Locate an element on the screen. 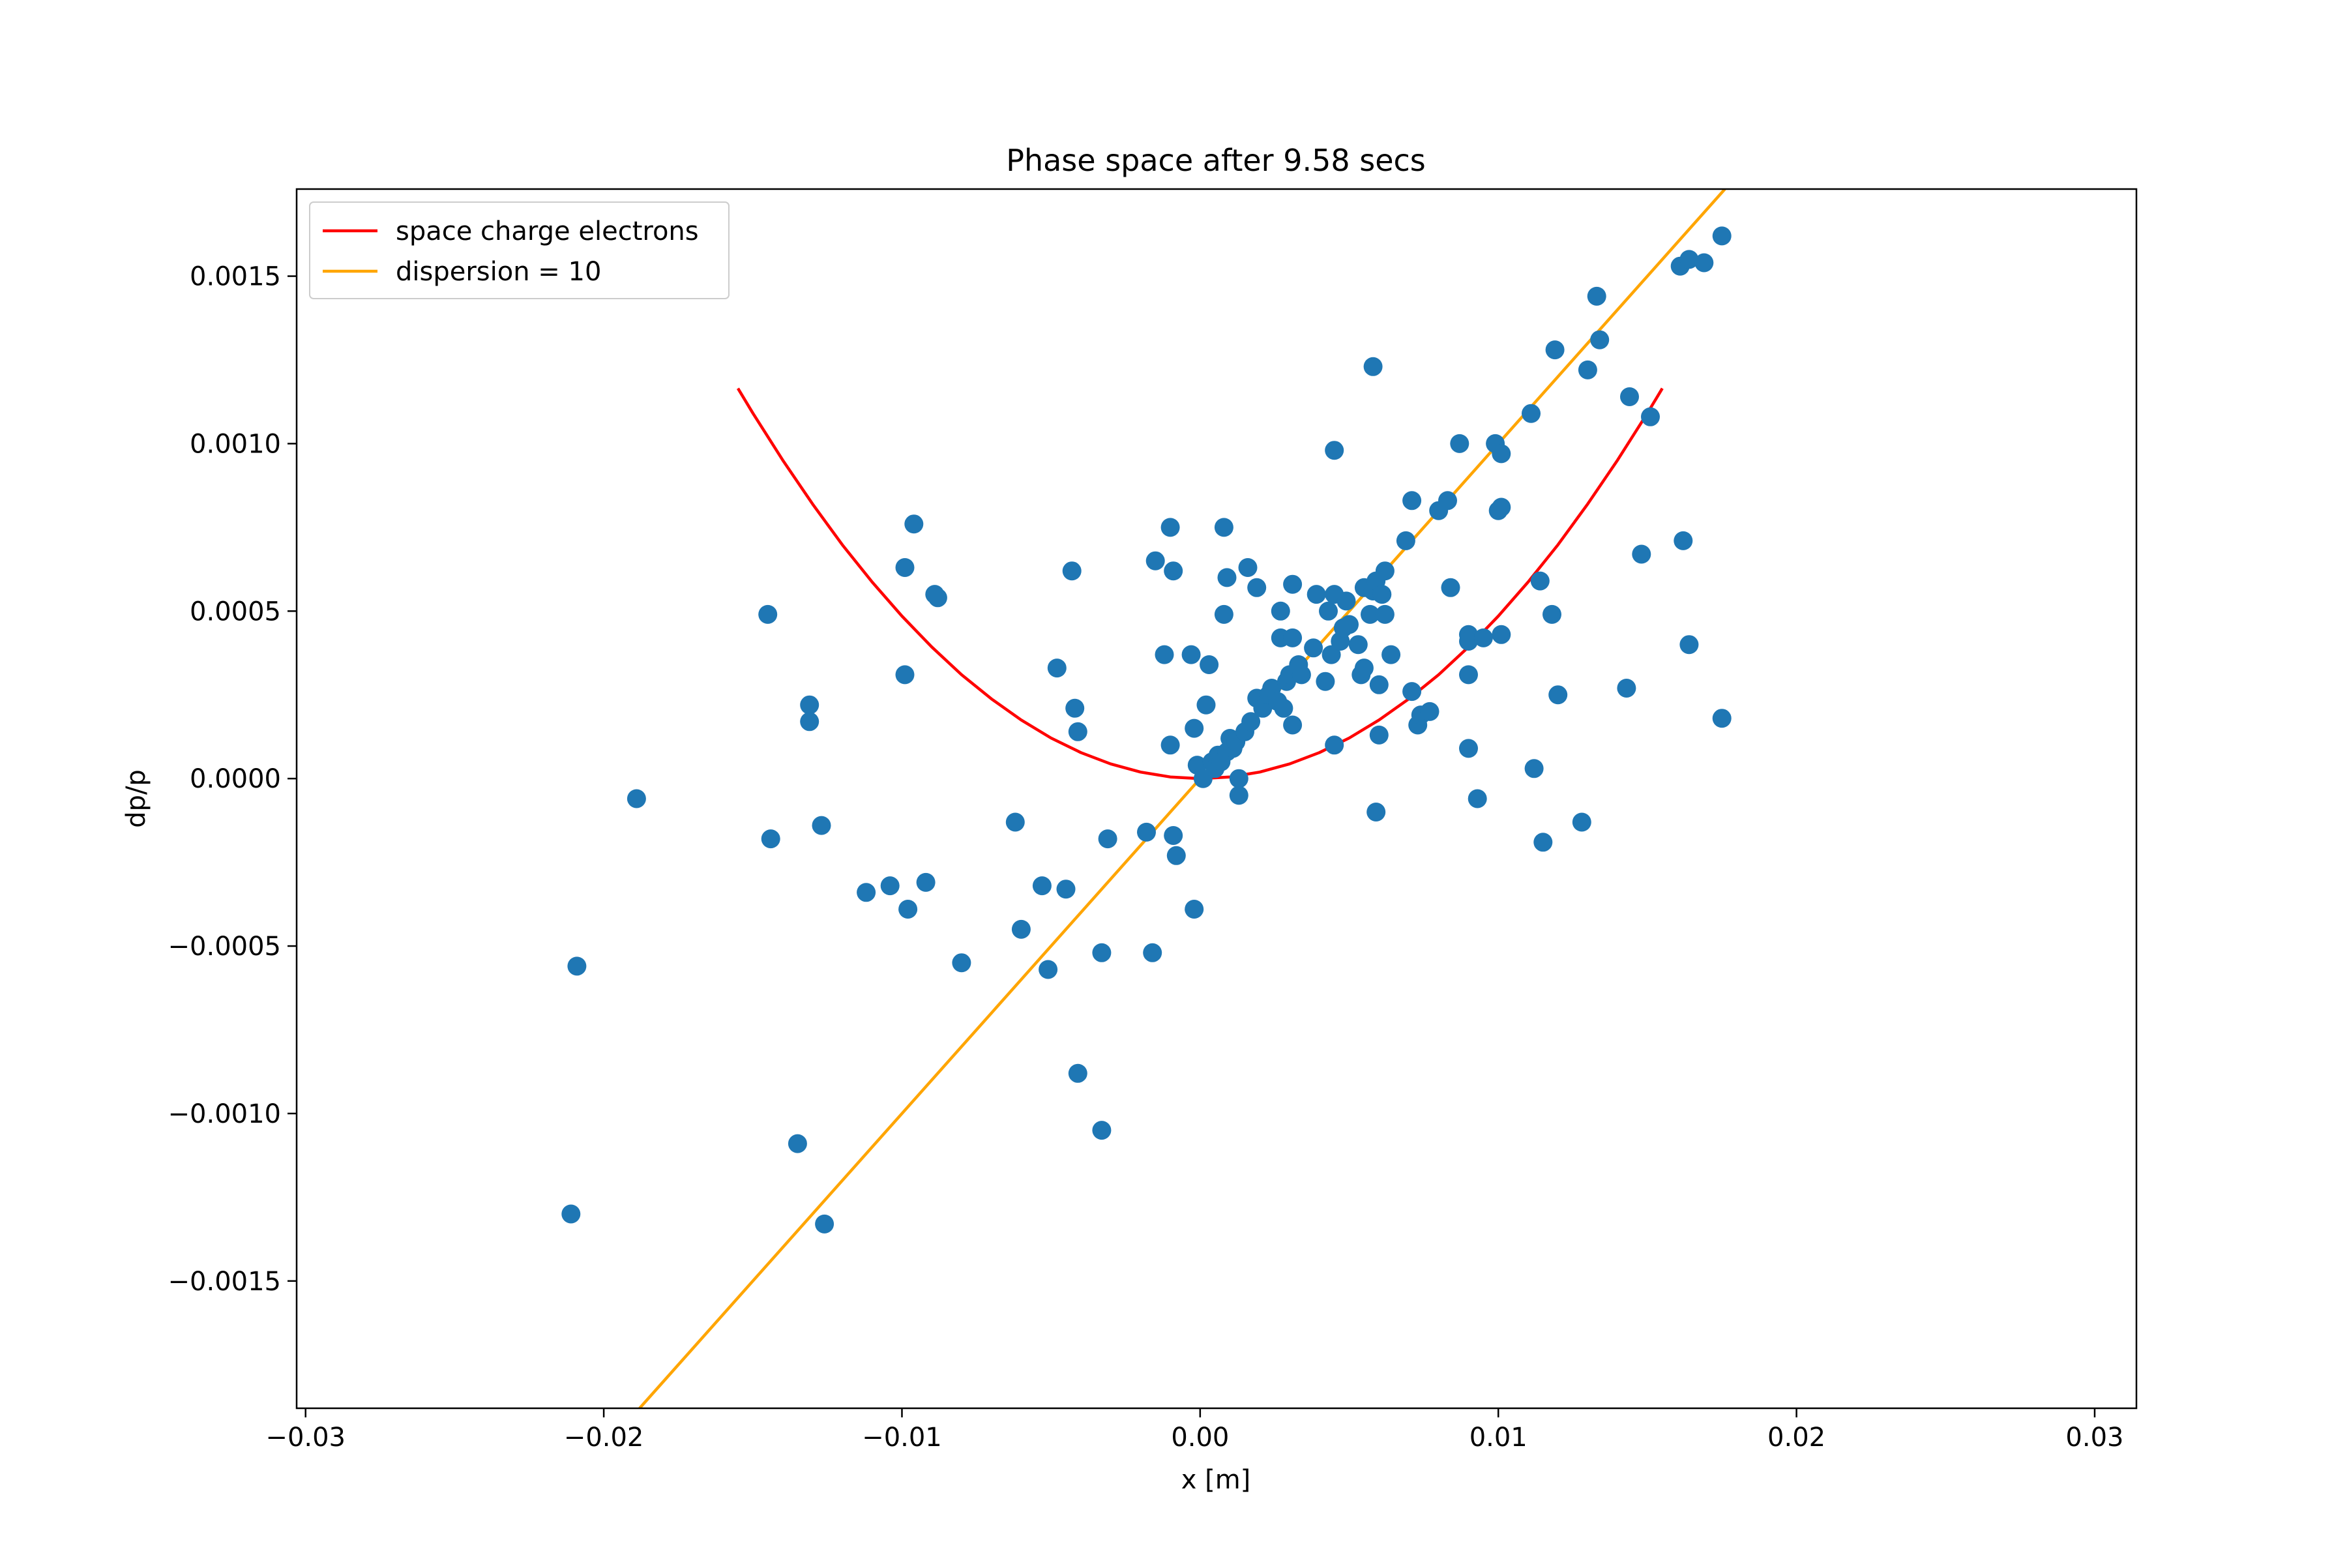  x-axis-ticks: −0.03 −0.02 −0.01 0.00 0.01 0.02 0.03 is located at coordinates (1194, 1430).